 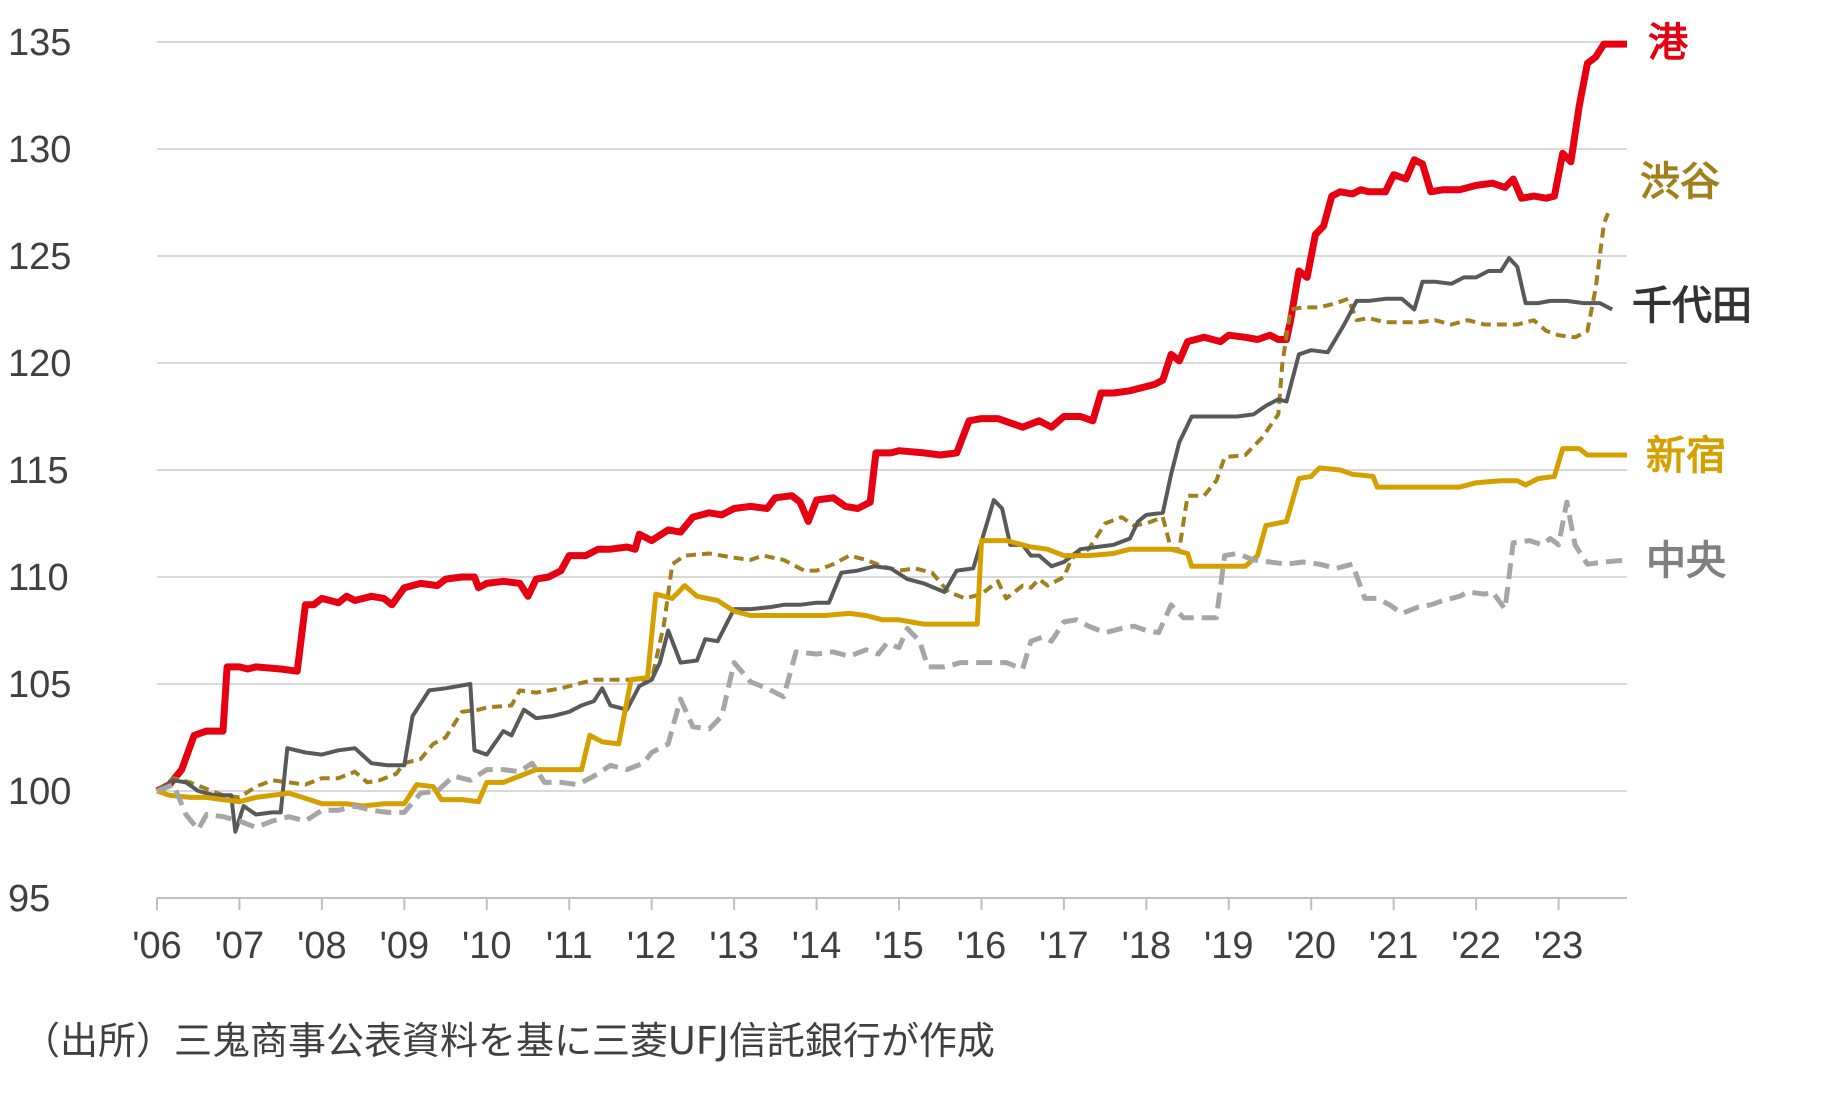 I want to click on series-label: 港, so click(x=1668, y=43).